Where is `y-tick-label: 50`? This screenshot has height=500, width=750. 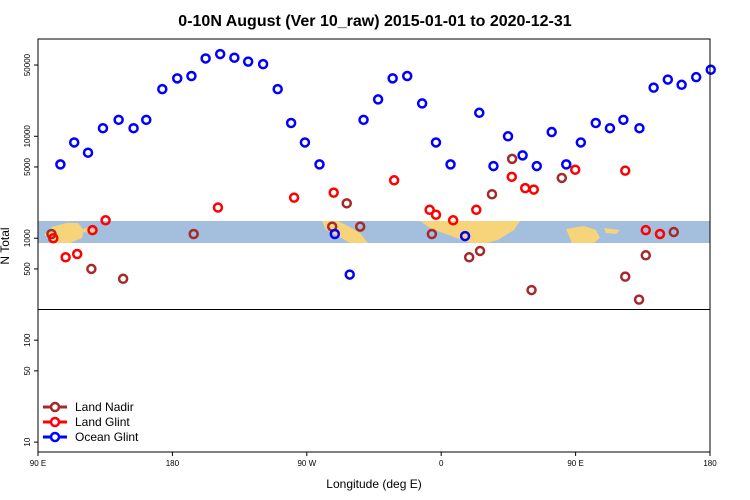
y-tick-label: 50 is located at coordinates (27, 370).